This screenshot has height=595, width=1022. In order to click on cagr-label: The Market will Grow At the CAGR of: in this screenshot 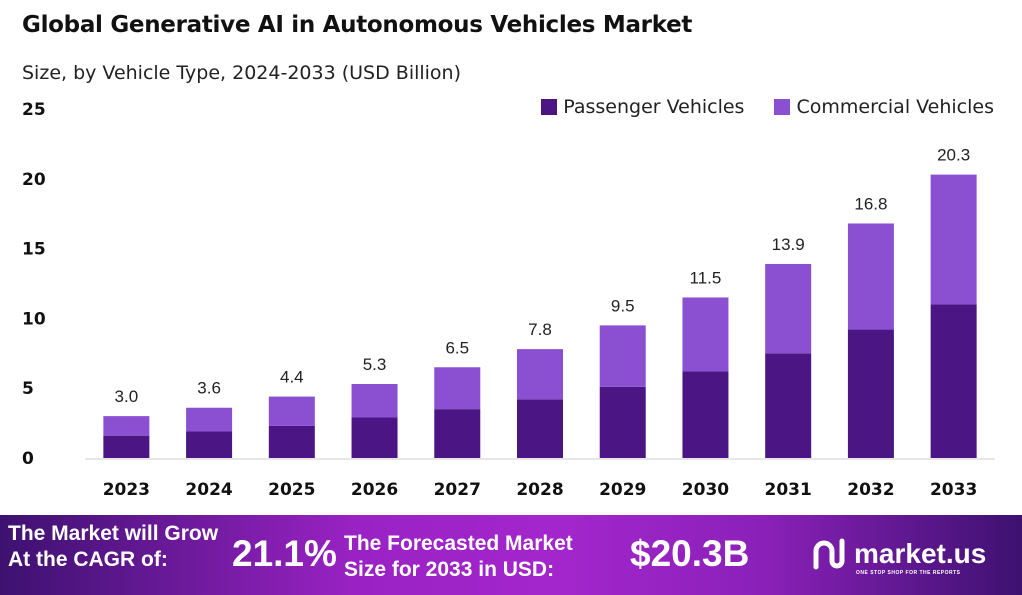, I will do `click(113, 546)`.